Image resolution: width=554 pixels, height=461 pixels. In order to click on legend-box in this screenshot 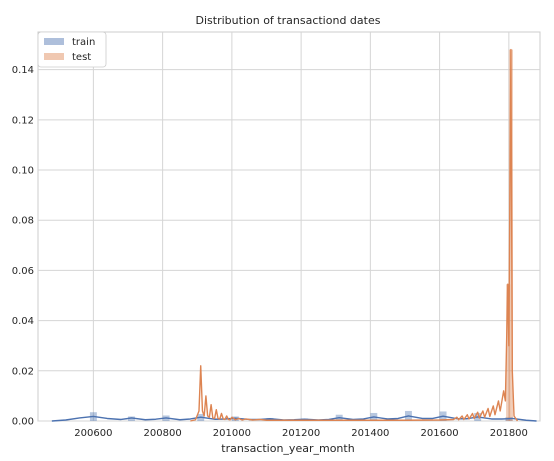, I will do `click(72, 49)`.